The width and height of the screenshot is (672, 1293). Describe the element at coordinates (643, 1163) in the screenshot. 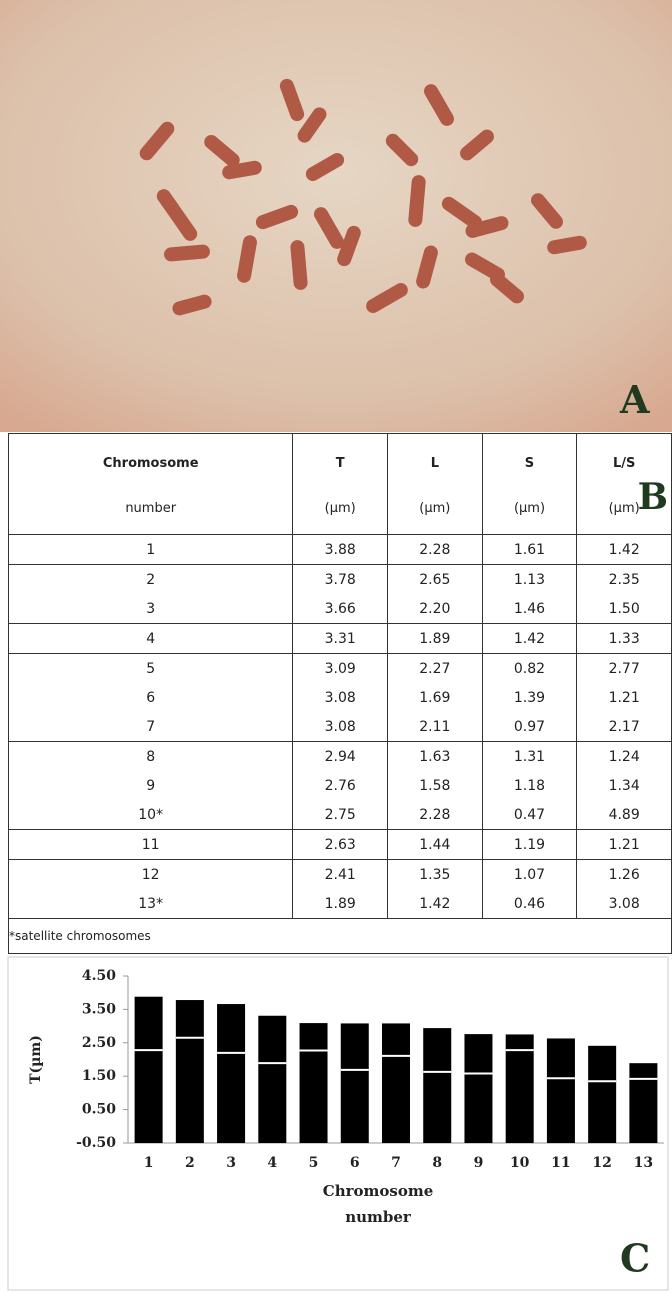

I see `x-tick-label: 13` at that location.